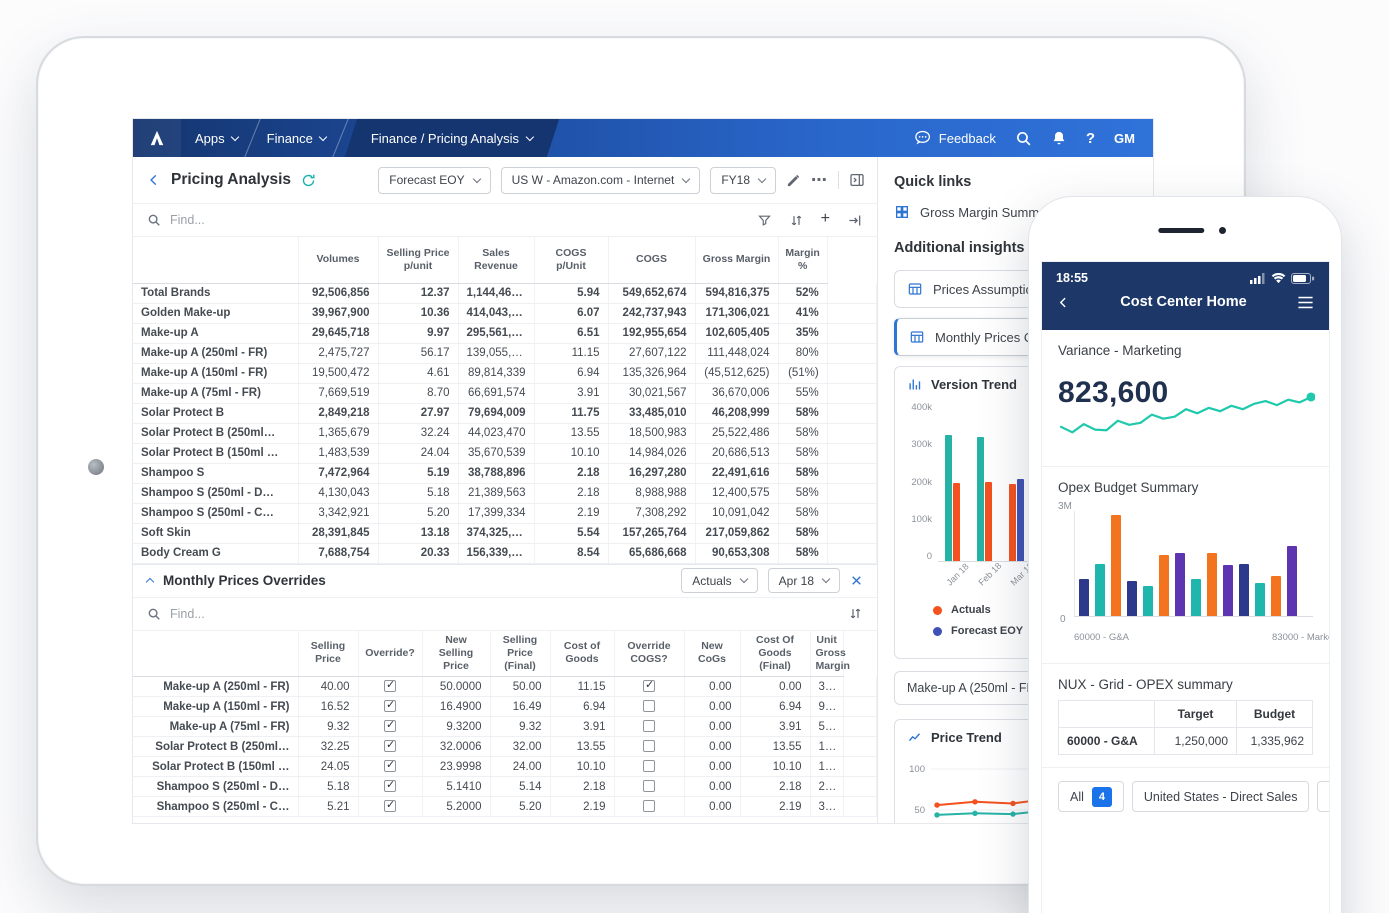 This screenshot has width=1389, height=913. I want to click on cell-value: 5.21, so click(328, 806).